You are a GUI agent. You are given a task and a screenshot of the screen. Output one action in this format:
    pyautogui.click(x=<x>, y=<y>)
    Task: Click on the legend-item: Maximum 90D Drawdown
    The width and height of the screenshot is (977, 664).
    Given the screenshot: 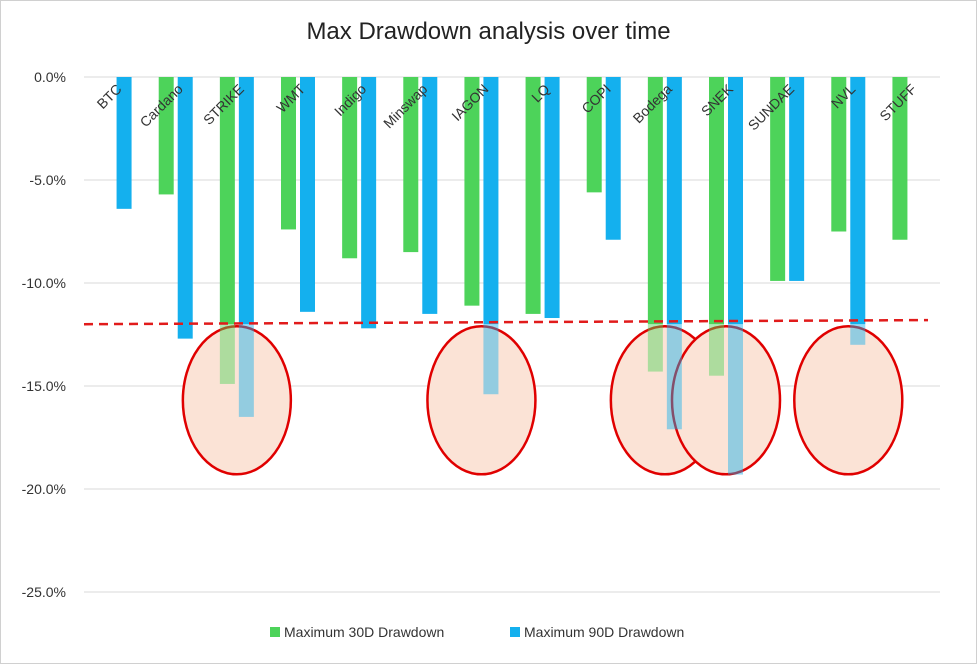 What is the action you would take?
    pyautogui.click(x=597, y=632)
    